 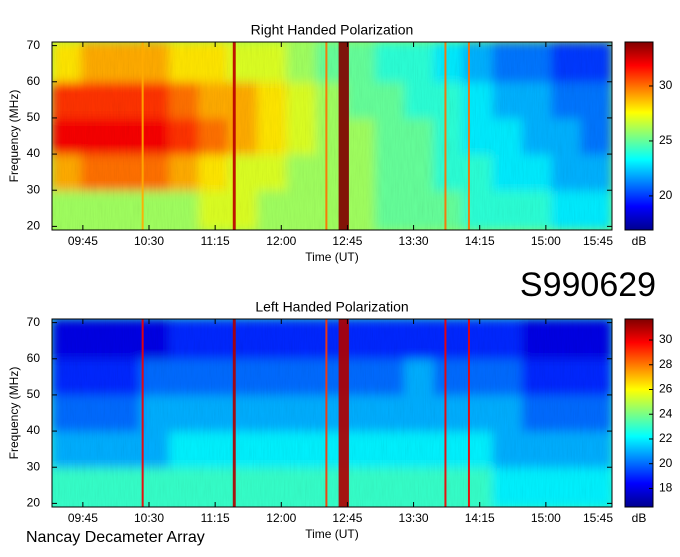 I want to click on observation-id: S990629, so click(x=588, y=285).